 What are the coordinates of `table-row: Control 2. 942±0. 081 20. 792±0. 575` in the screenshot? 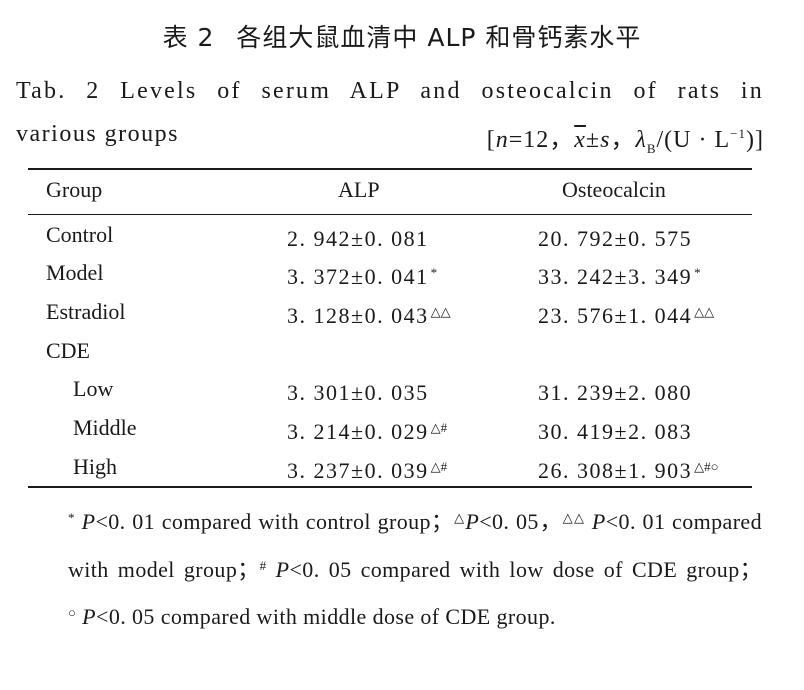 It's located at (402, 235).